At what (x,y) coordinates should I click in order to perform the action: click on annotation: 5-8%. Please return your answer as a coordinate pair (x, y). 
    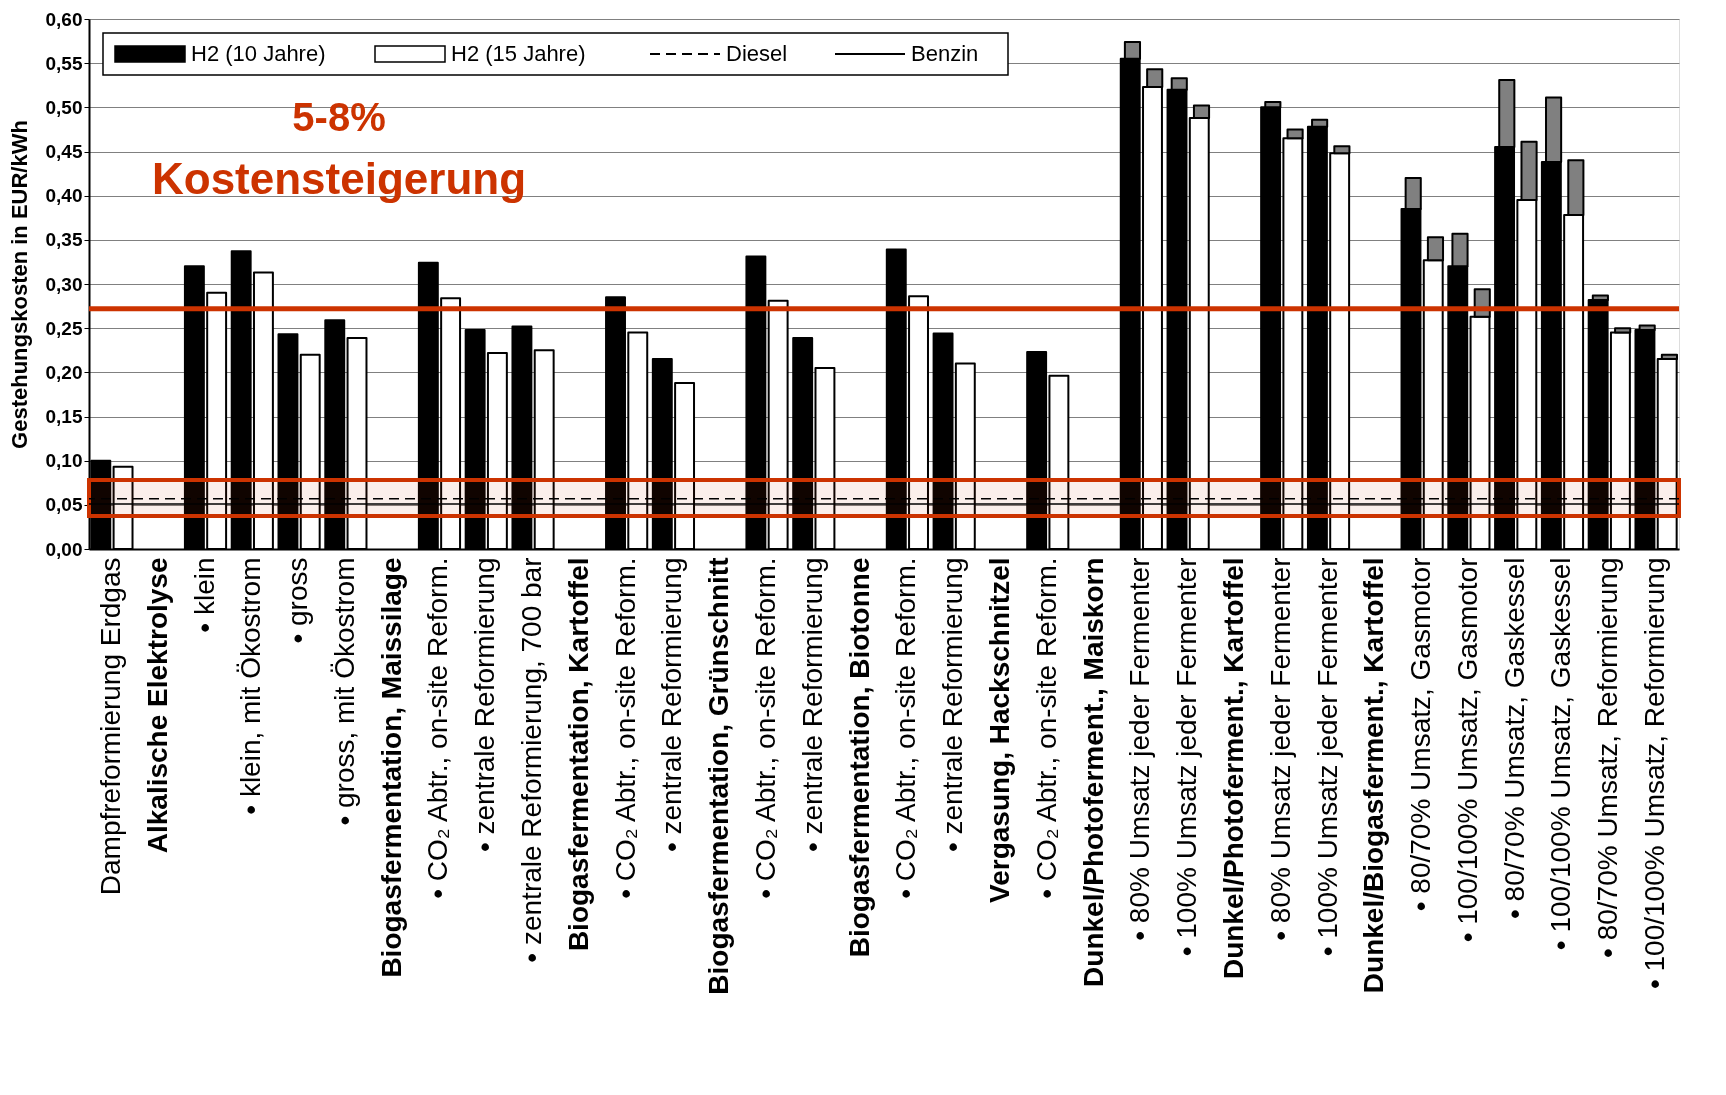
    Looking at the image, I should click on (339, 117).